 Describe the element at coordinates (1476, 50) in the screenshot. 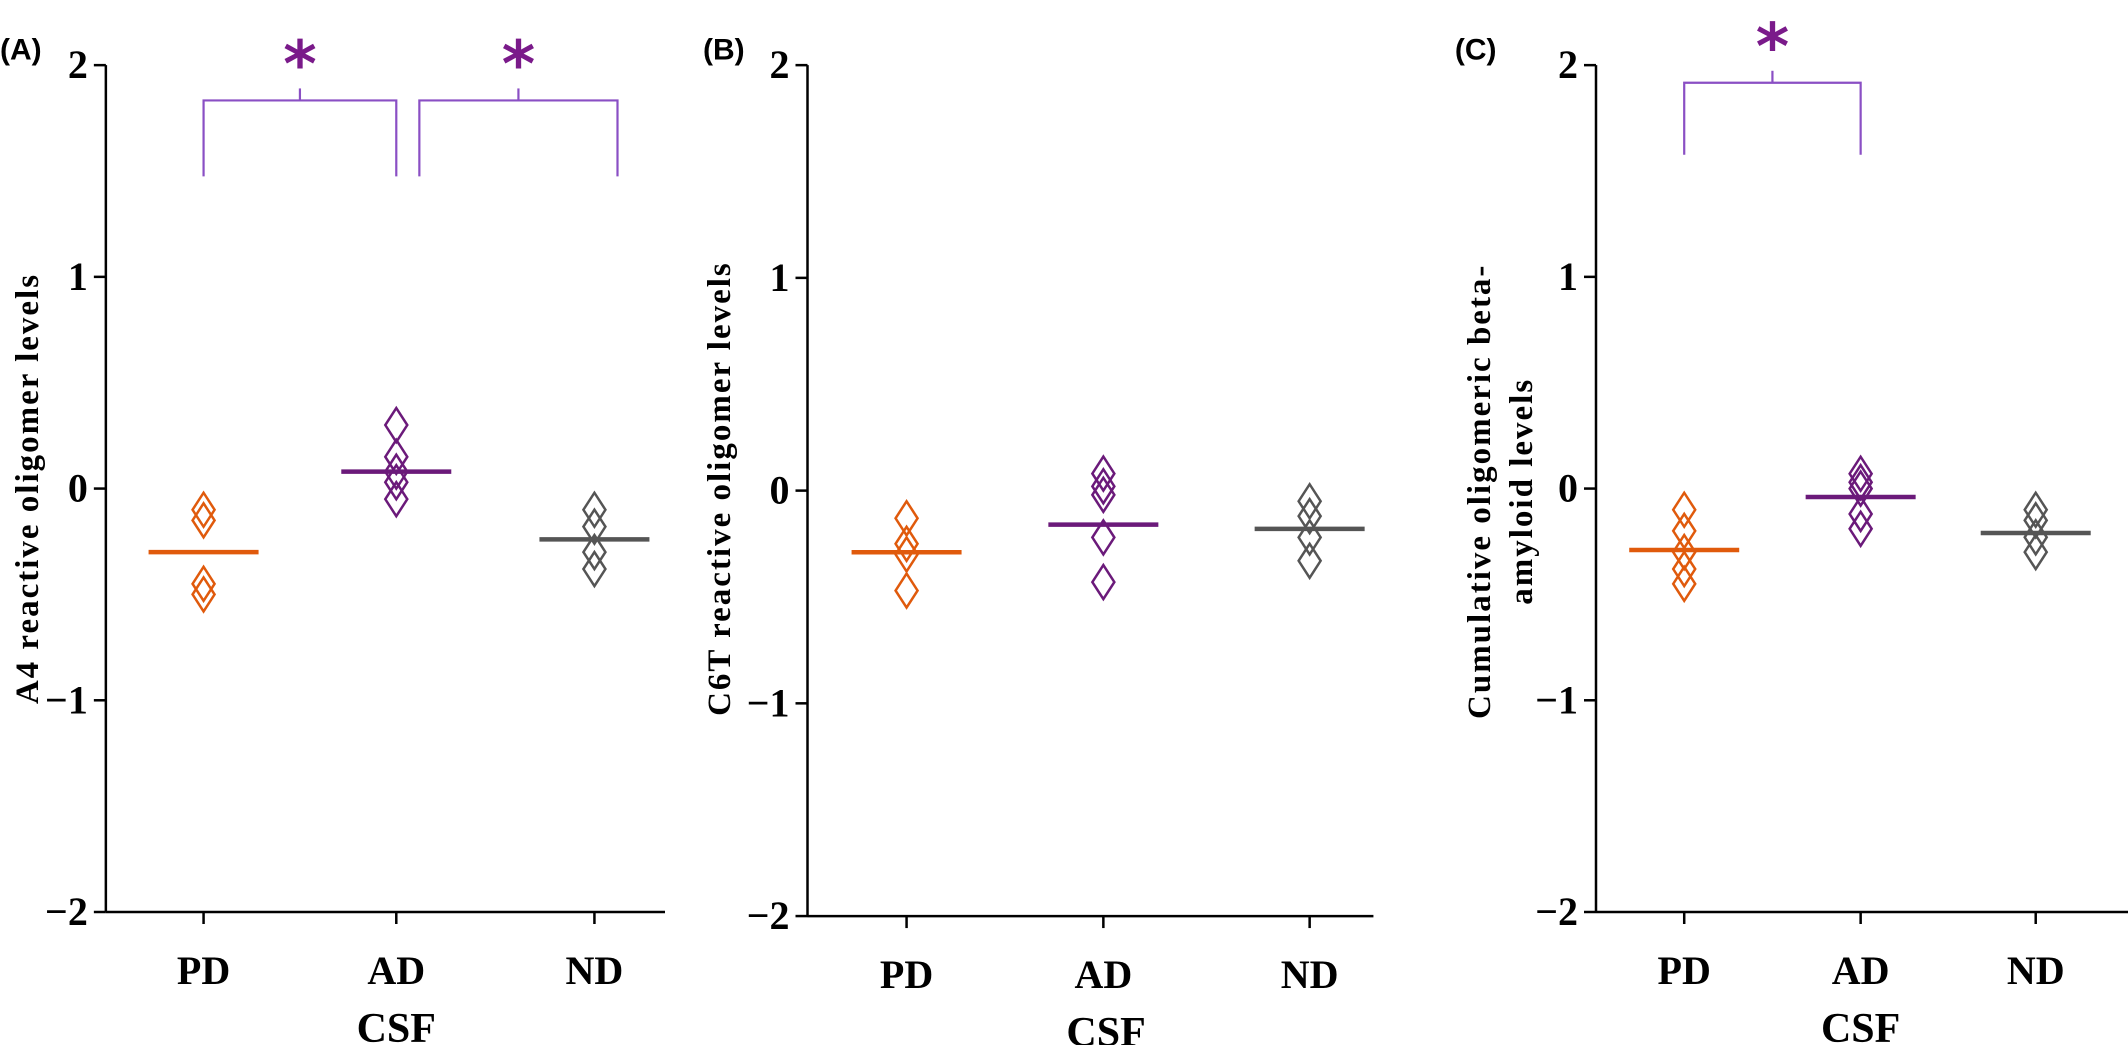

I see `panel-label: (C)` at that location.